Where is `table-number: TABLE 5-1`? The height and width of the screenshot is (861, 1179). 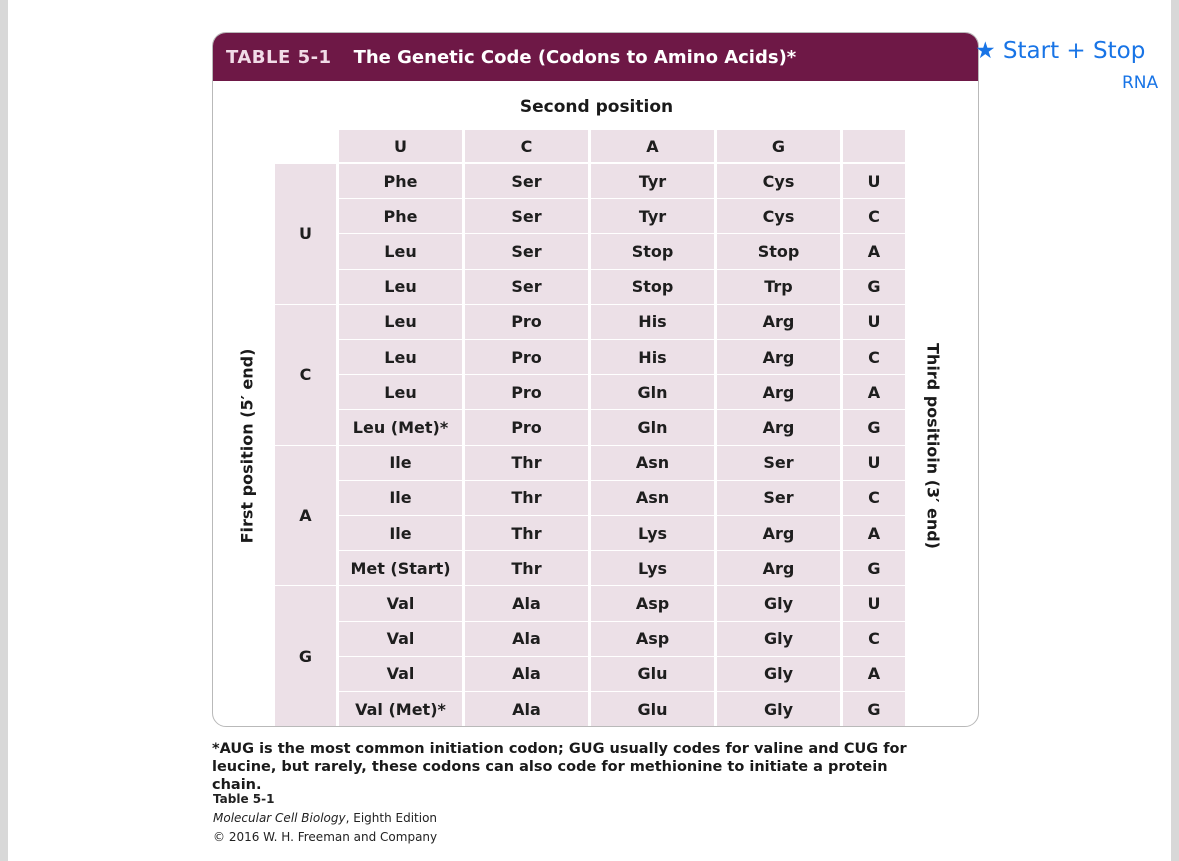
table-number: TABLE 5-1 is located at coordinates (279, 57).